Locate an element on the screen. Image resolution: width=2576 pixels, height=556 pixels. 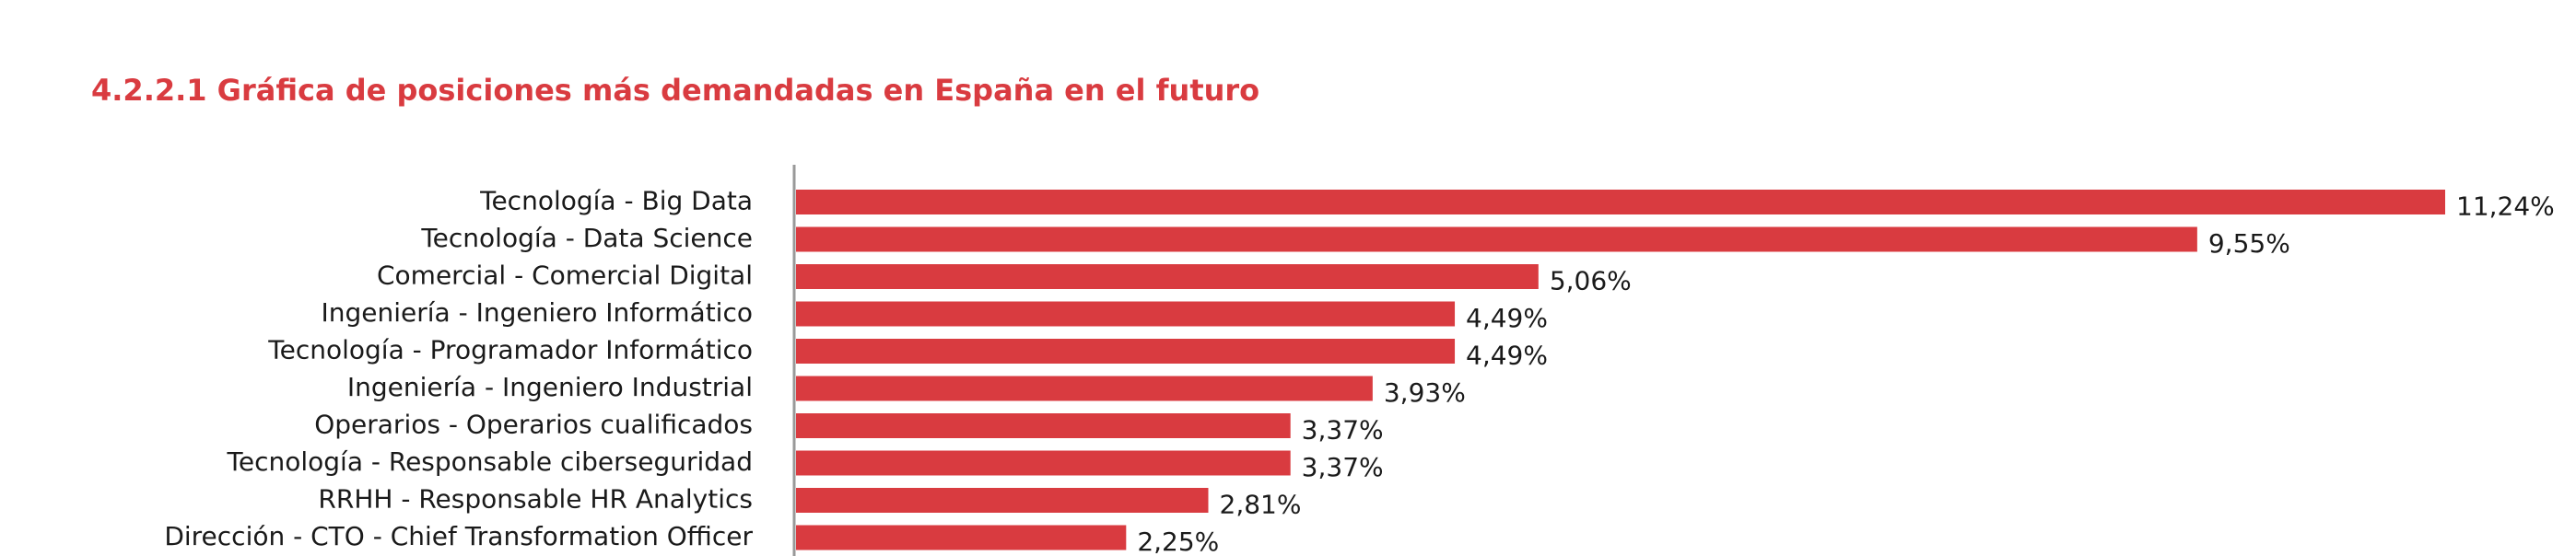
value-label: 11,24% is located at coordinates (2505, 206).